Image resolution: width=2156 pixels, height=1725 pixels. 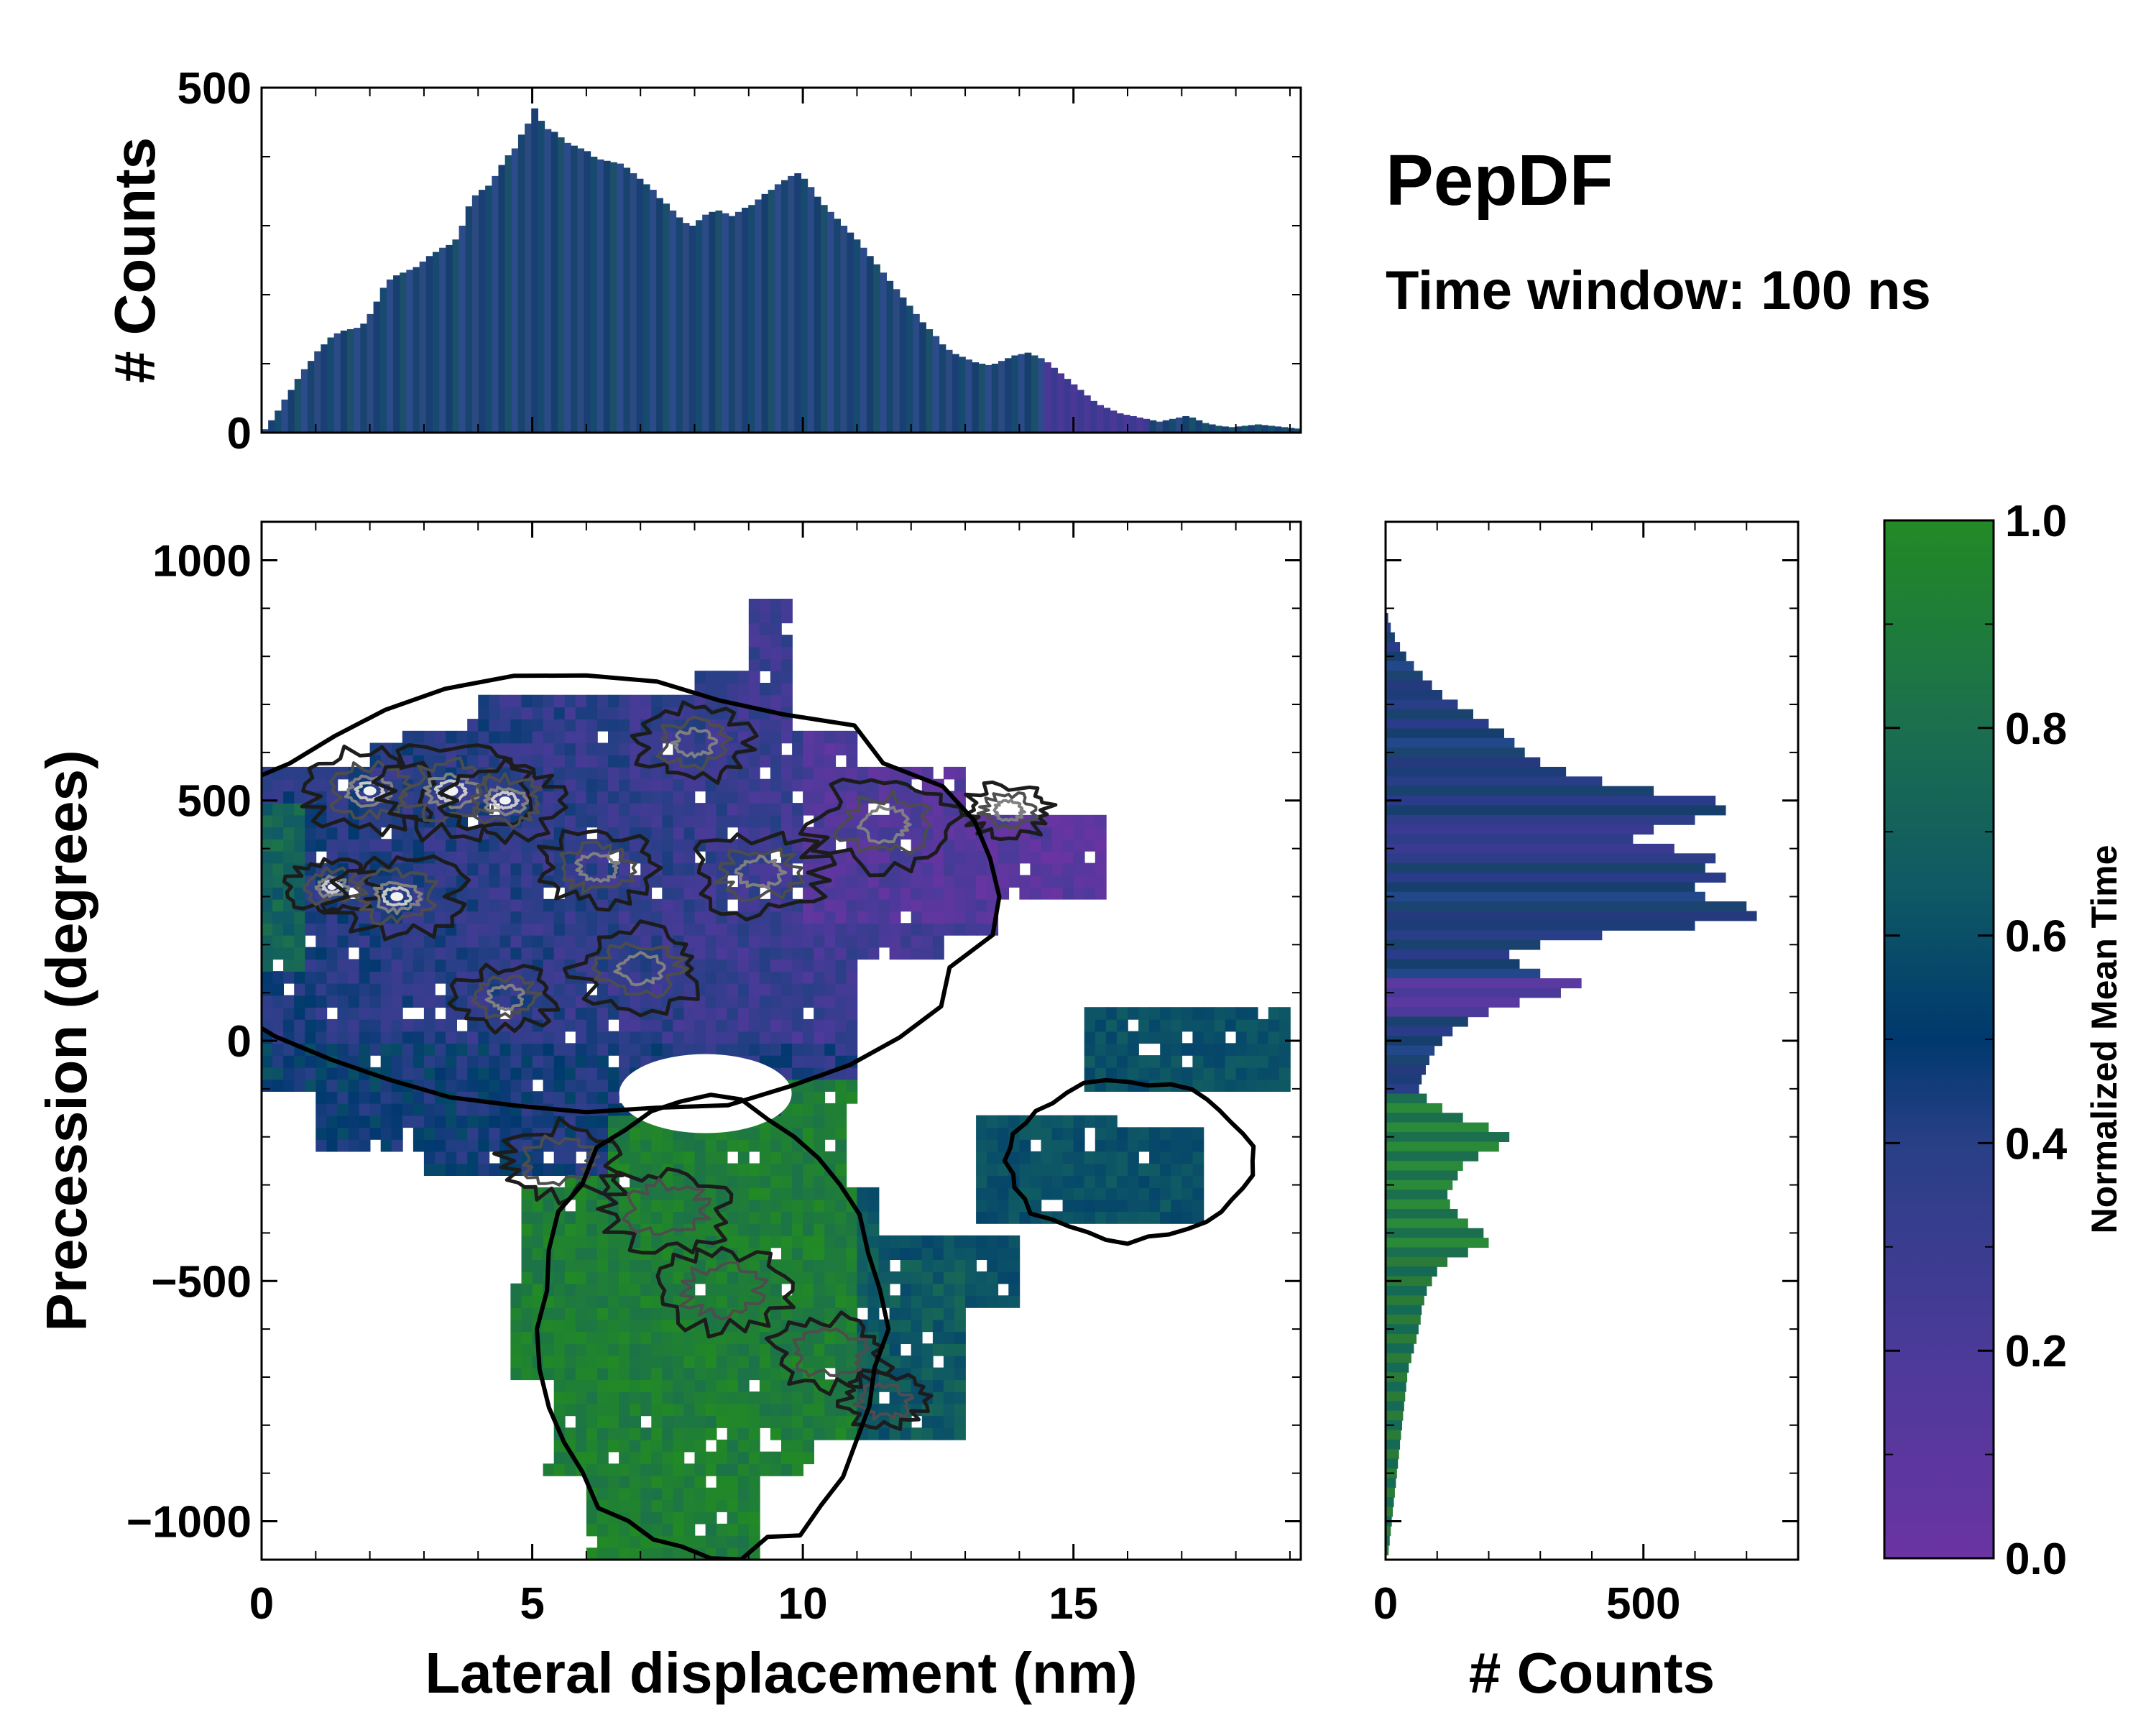 I want to click on colorbar-tick-label: 0.0, so click(x=2036, y=1559).